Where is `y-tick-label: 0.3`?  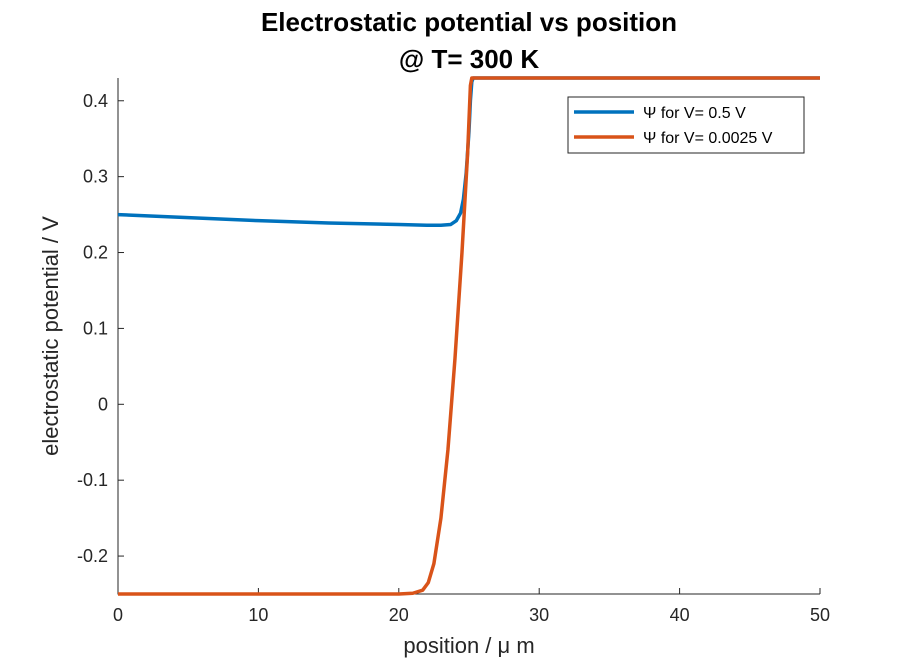 y-tick-label: 0.3 is located at coordinates (95, 177).